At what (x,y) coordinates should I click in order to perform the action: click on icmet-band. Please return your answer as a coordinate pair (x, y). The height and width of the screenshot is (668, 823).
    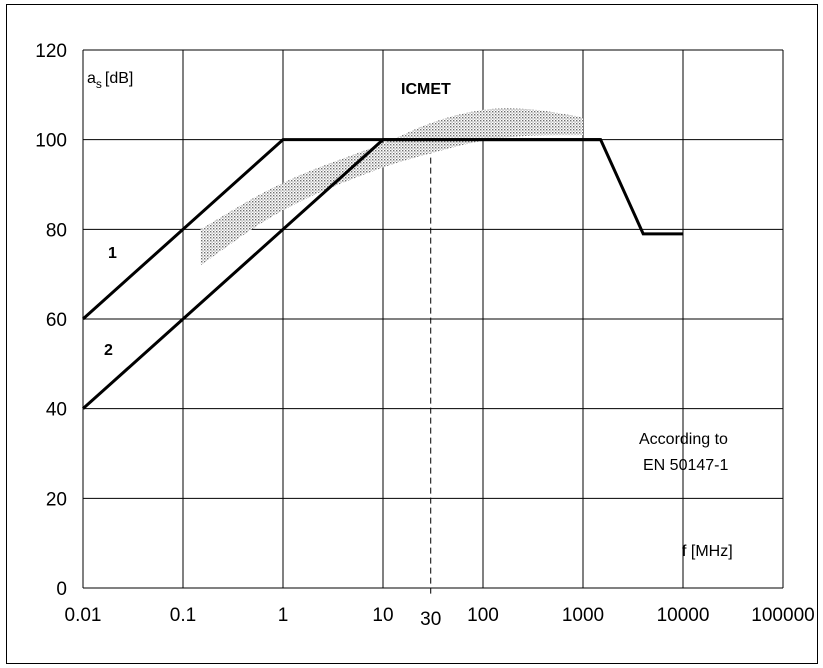
    Looking at the image, I should click on (391, 187).